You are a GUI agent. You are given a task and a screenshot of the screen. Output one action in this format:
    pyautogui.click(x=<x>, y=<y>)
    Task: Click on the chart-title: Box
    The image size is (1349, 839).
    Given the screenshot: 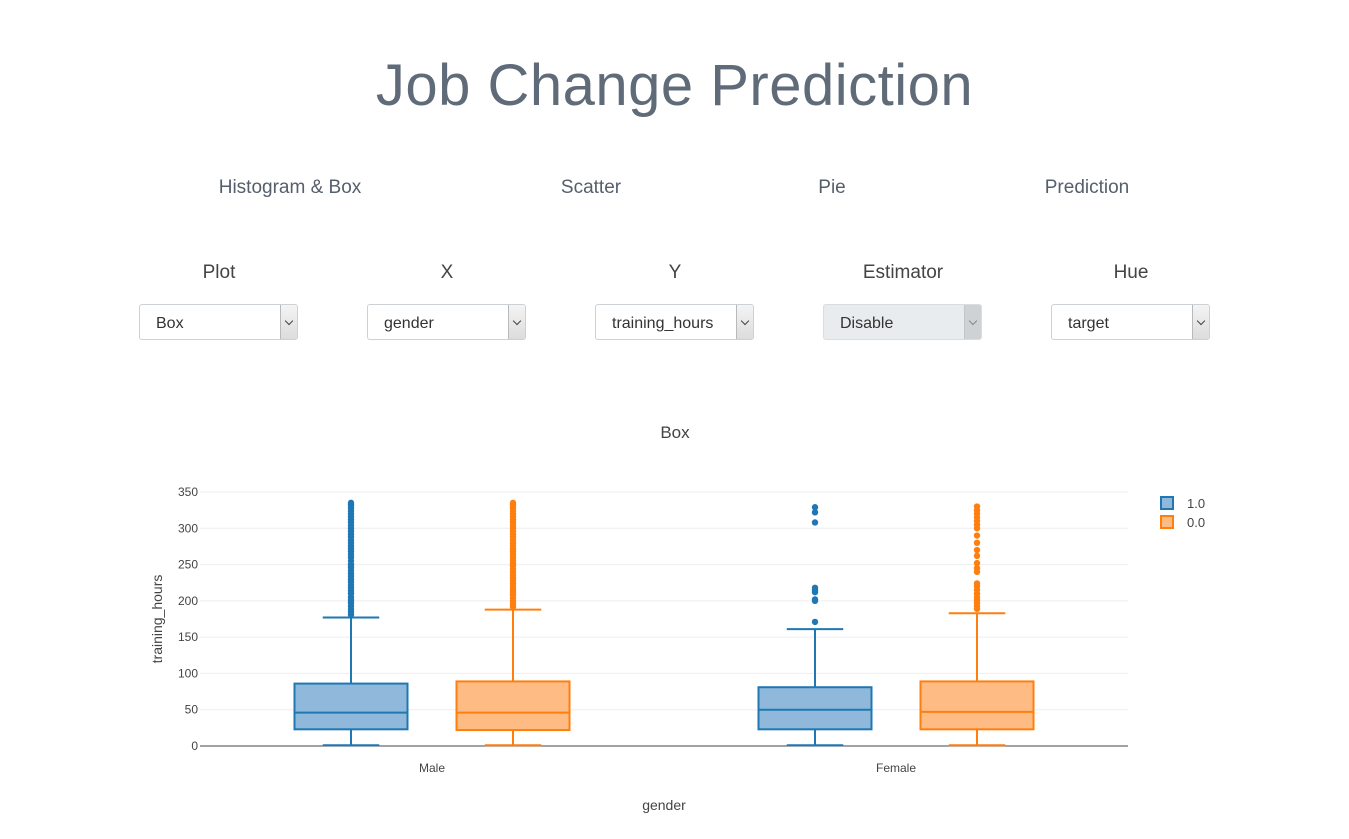 What is the action you would take?
    pyautogui.click(x=675, y=432)
    